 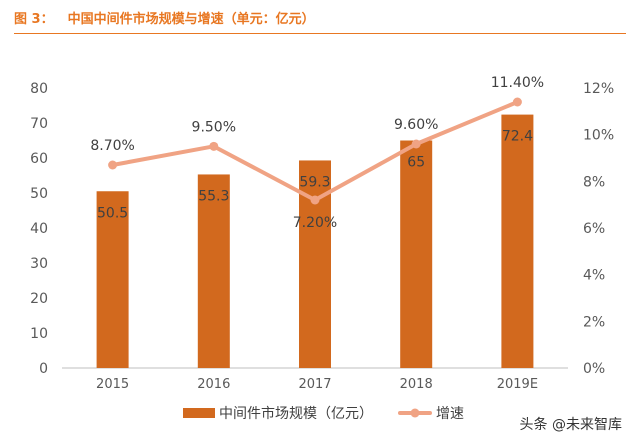 I want to click on x-axis-tick-label: 2017, so click(x=314, y=384).